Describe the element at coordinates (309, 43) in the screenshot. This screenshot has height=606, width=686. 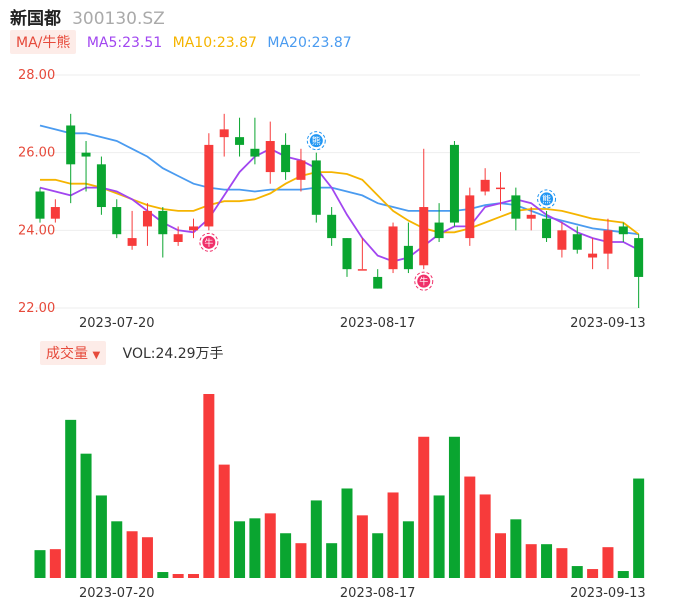
I see `ma20-value: MA20:23.87` at that location.